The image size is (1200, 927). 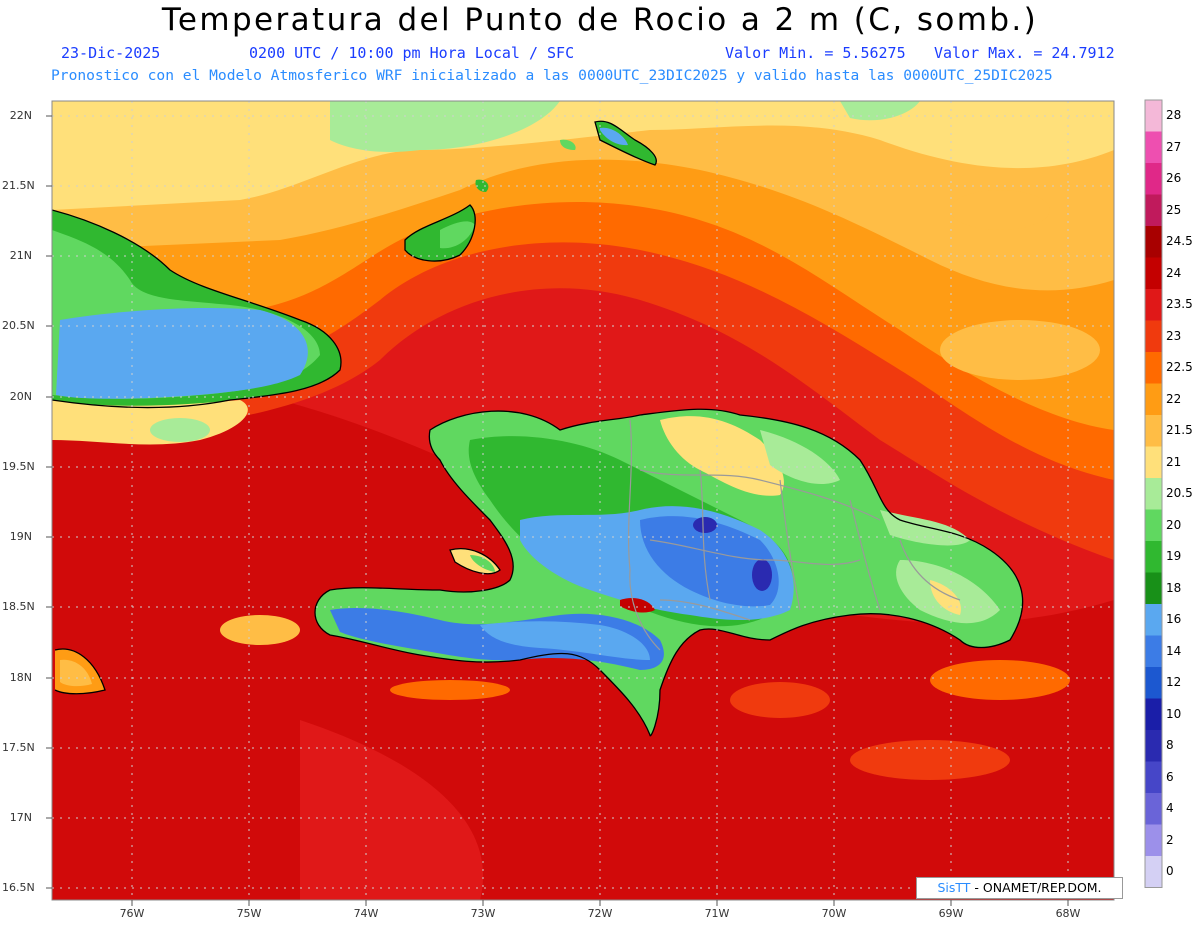 What do you see at coordinates (18, 606) in the screenshot?
I see `lat-label: 18.5N` at bounding box center [18, 606].